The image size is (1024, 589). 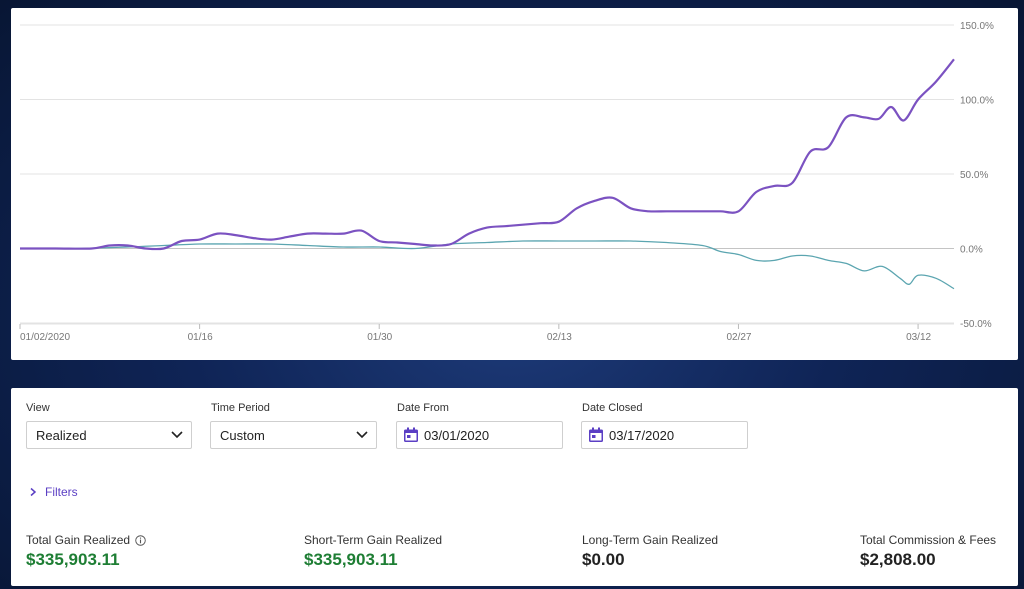 I want to click on stat-short-term-value: $335,903.11, so click(x=351, y=559).